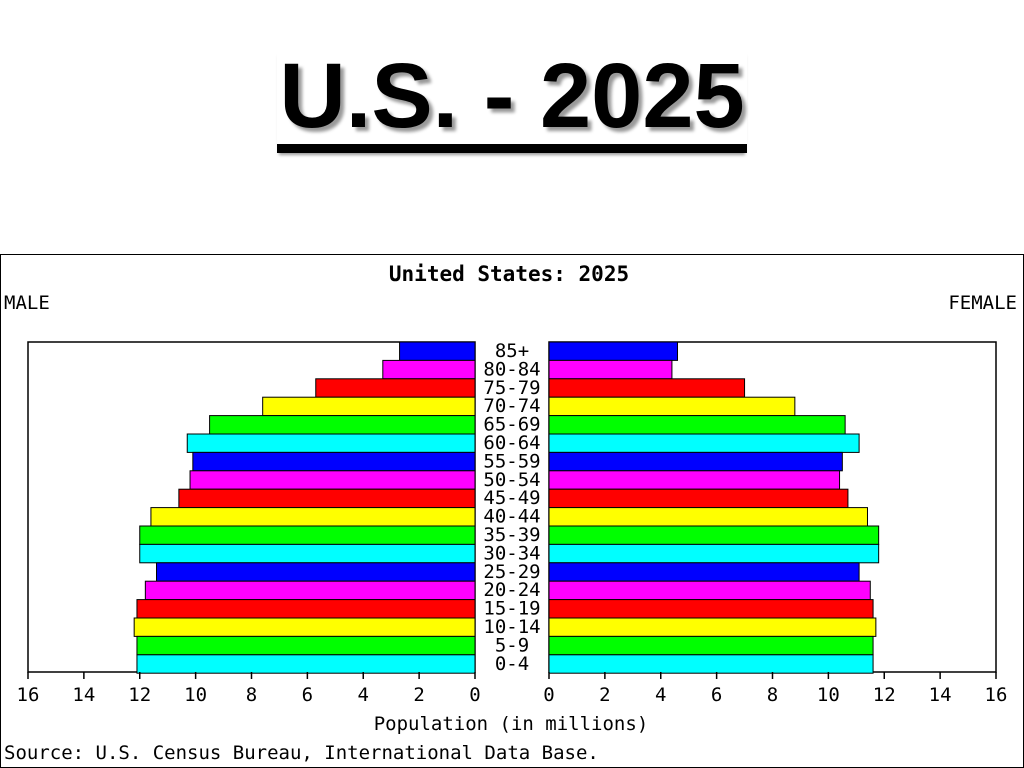  Describe the element at coordinates (511, 572) in the screenshot. I see `age-group-label: 25-29` at that location.